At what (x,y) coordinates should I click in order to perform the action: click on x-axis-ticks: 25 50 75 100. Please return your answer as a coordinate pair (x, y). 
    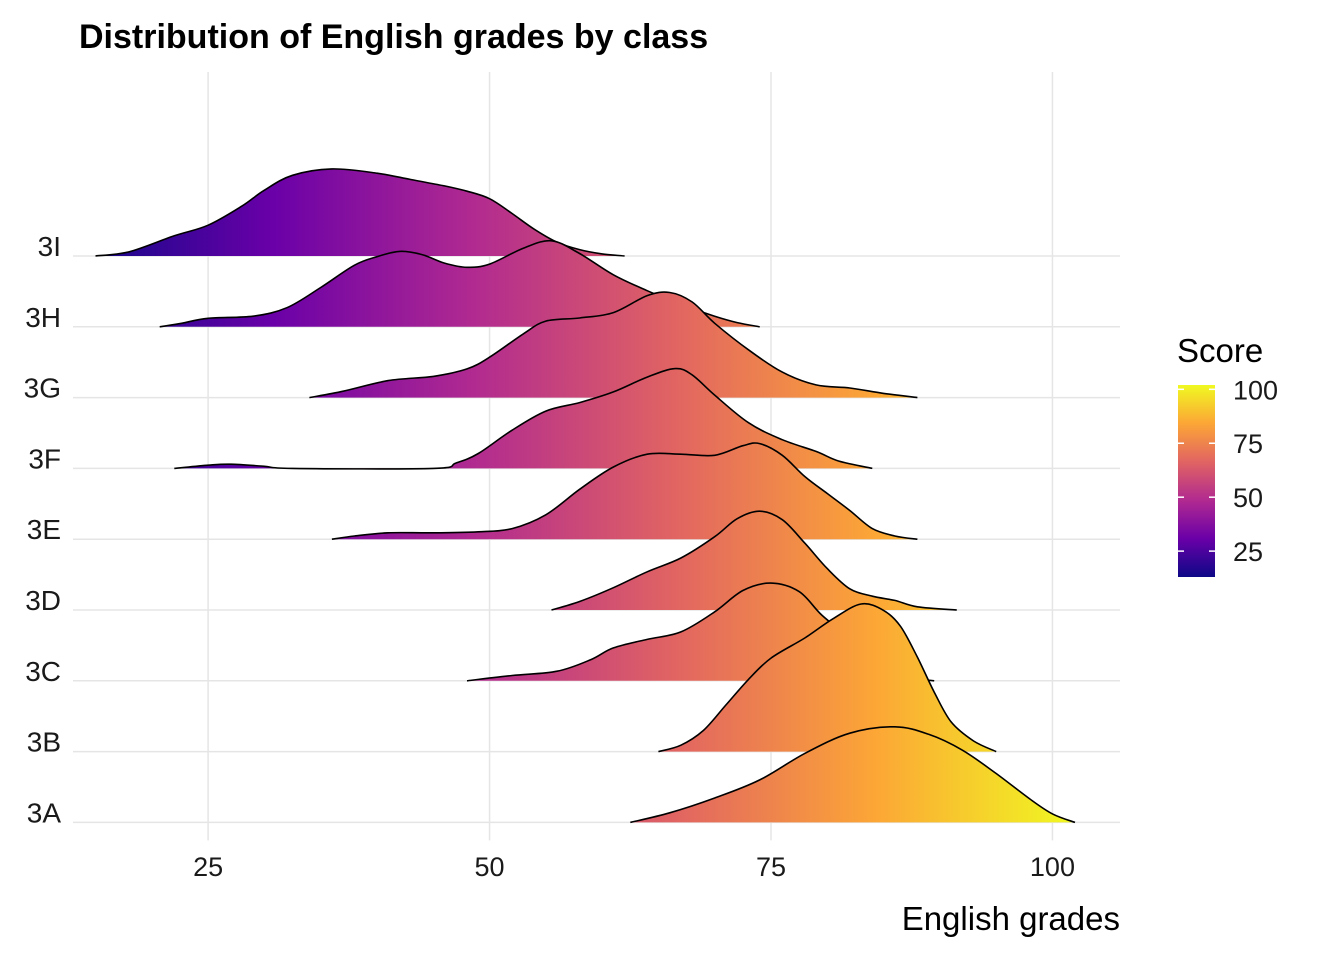
    Looking at the image, I should click on (634, 867).